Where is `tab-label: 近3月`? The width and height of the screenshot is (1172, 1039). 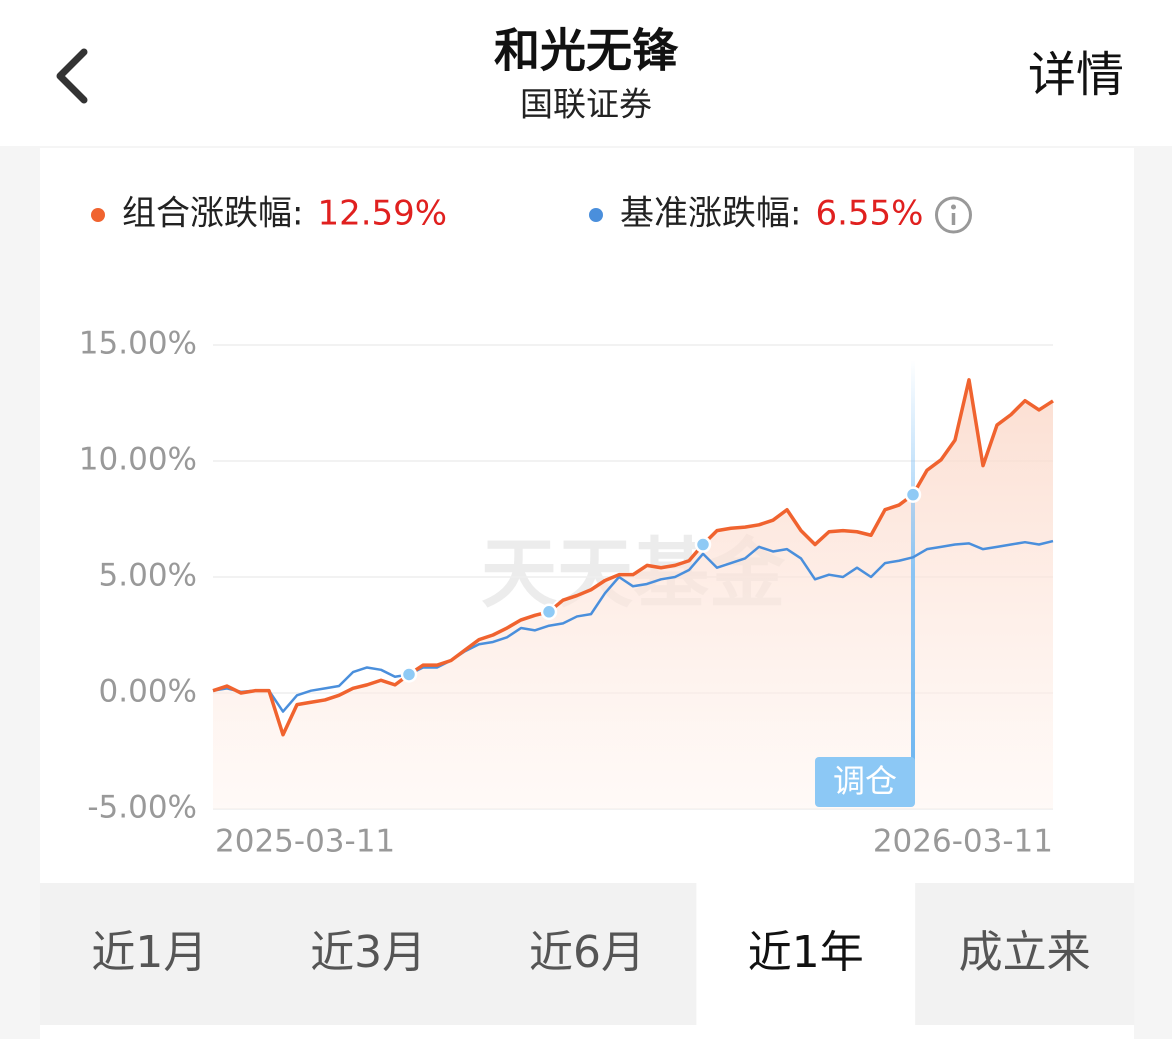 tab-label: 近3月 is located at coordinates (368, 952).